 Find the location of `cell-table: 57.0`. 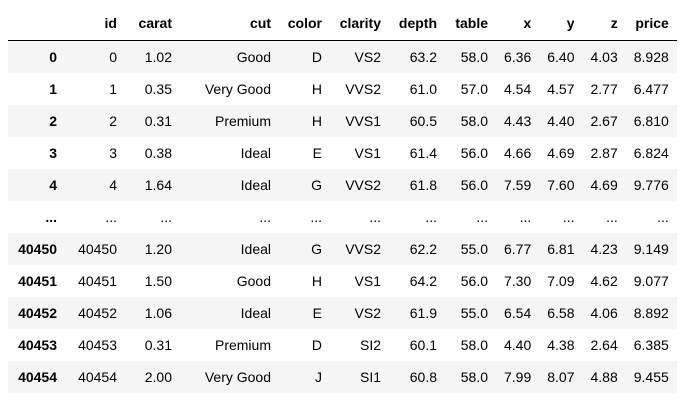

cell-table: 57.0 is located at coordinates (474, 88).